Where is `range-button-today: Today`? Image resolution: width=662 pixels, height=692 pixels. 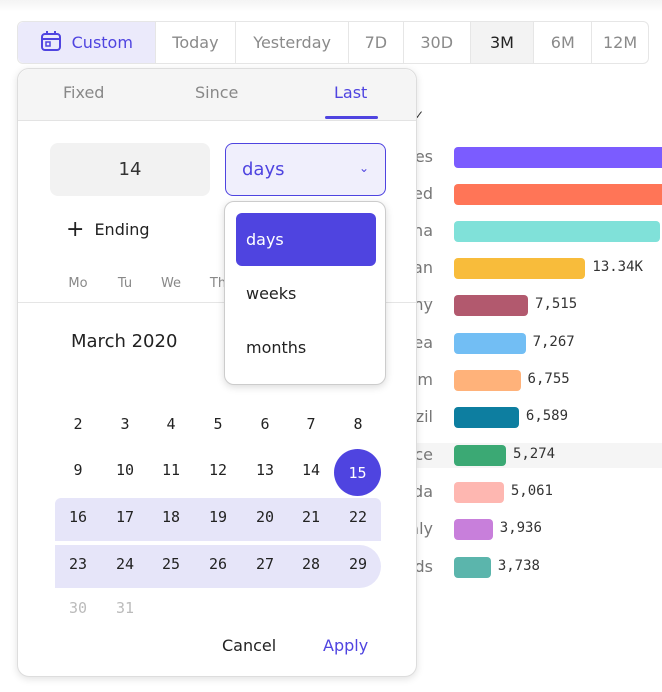
range-button-today: Today is located at coordinates (196, 42).